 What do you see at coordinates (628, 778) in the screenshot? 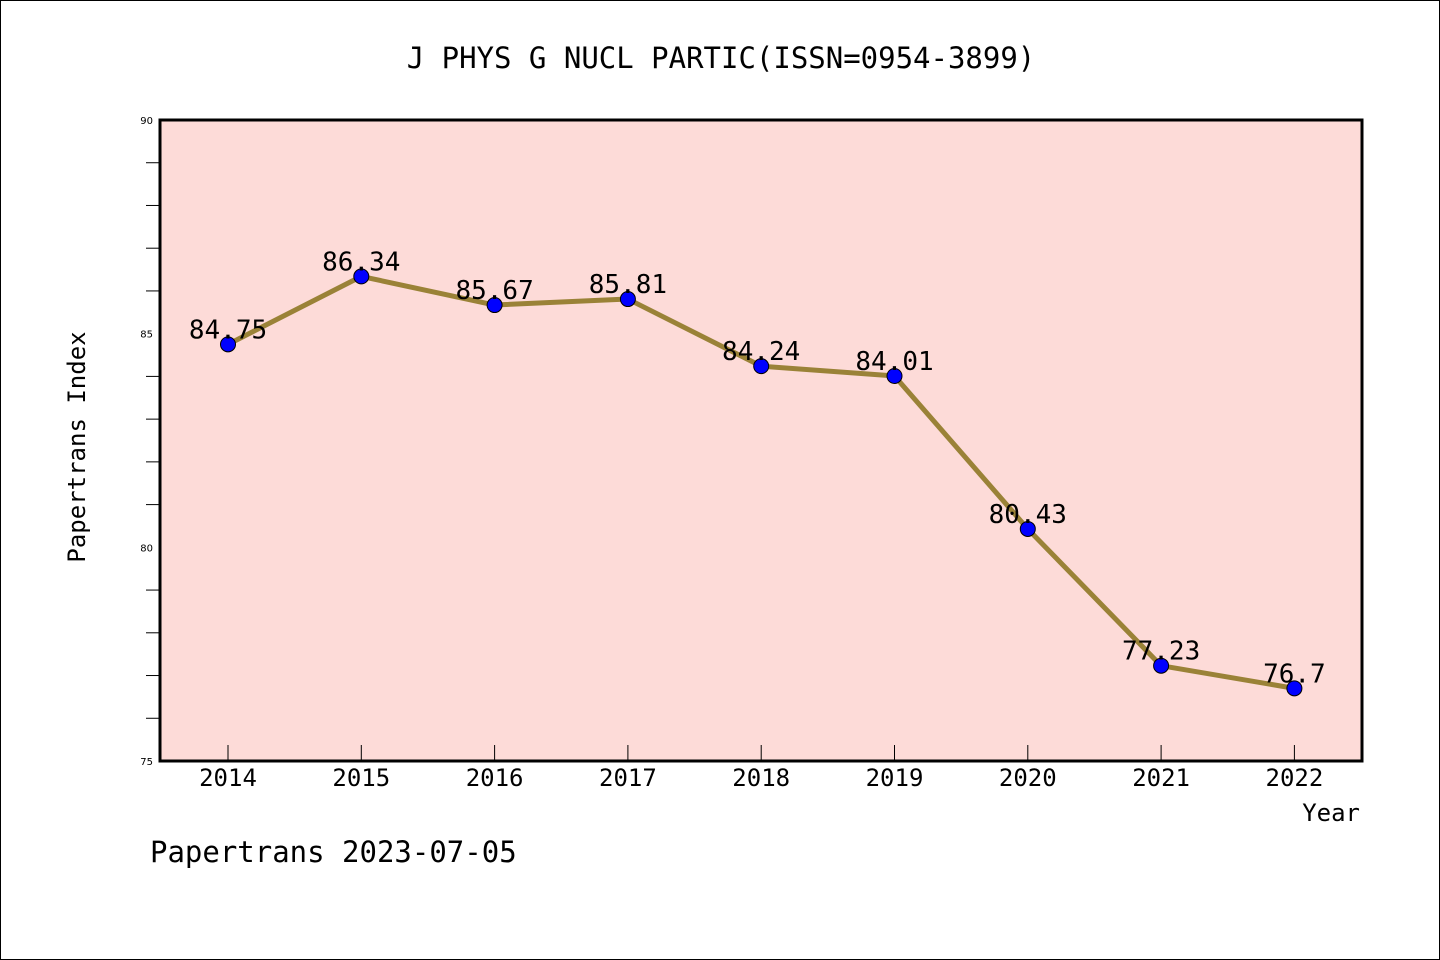
I see `x-tick-label: 2017` at bounding box center [628, 778].